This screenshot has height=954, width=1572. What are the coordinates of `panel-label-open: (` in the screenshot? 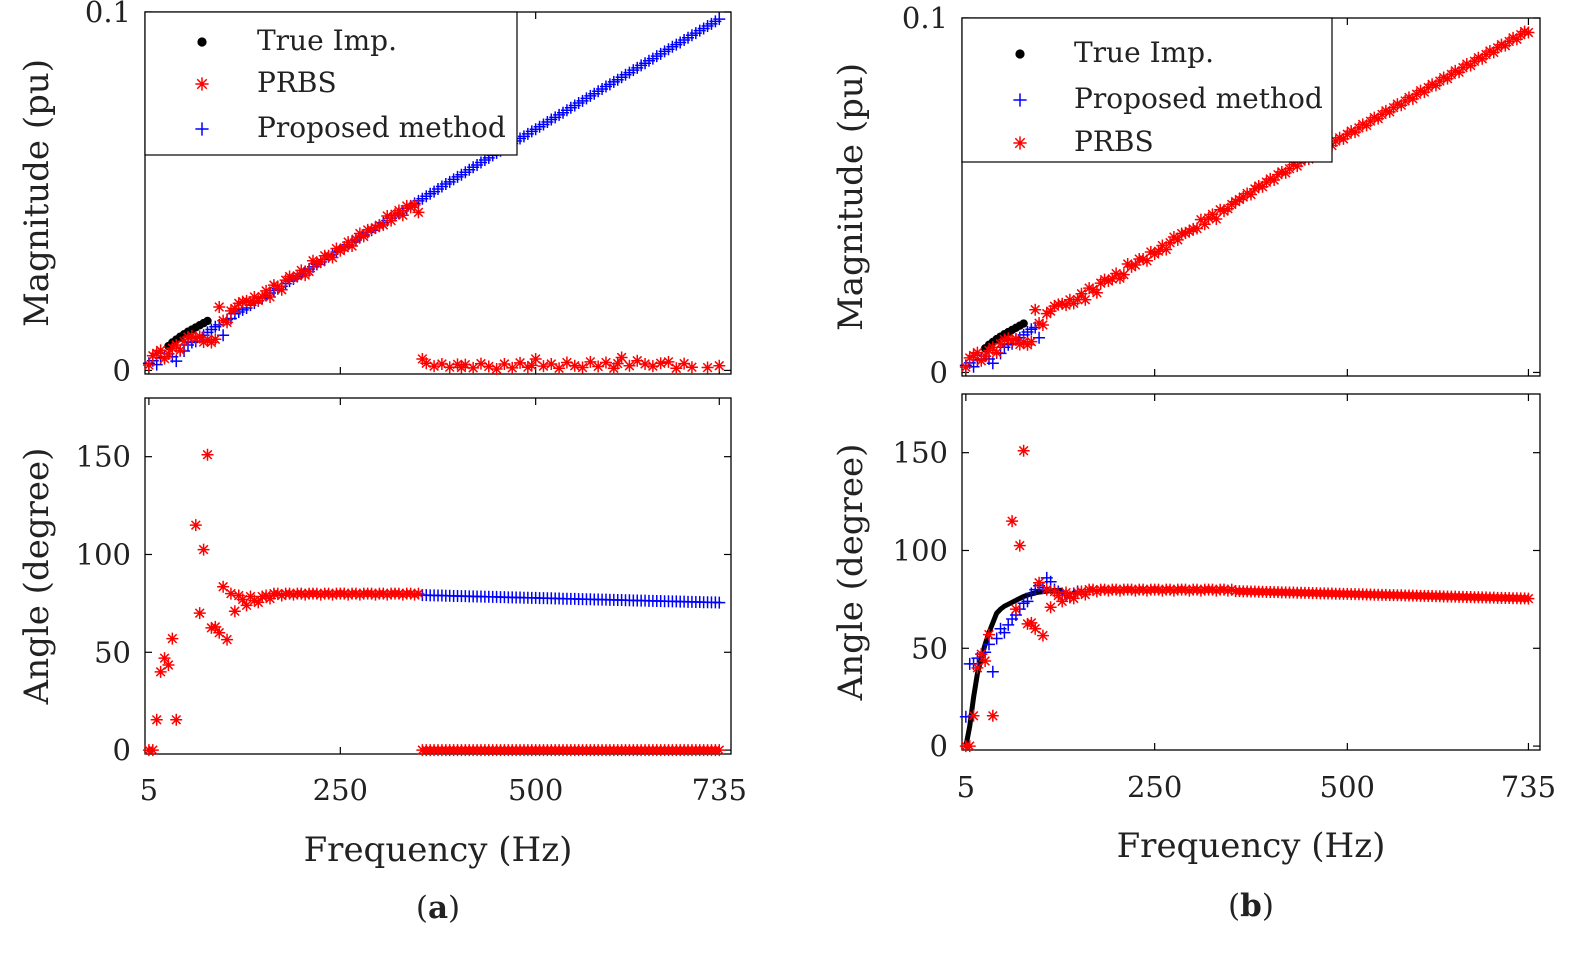 It's located at (422, 908).